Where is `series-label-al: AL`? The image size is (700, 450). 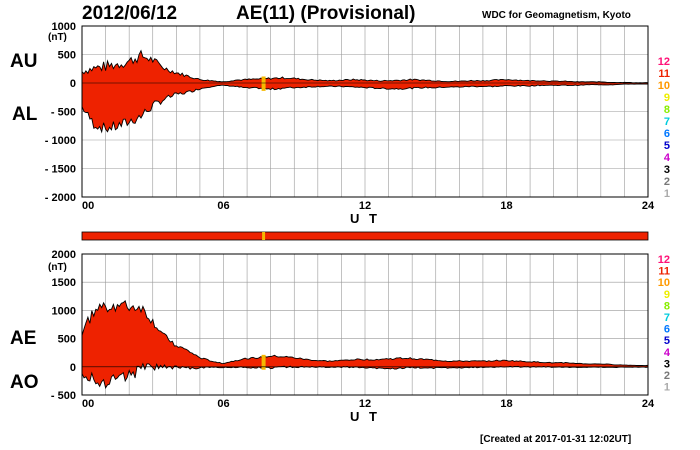 series-label-al: AL is located at coordinates (25, 114).